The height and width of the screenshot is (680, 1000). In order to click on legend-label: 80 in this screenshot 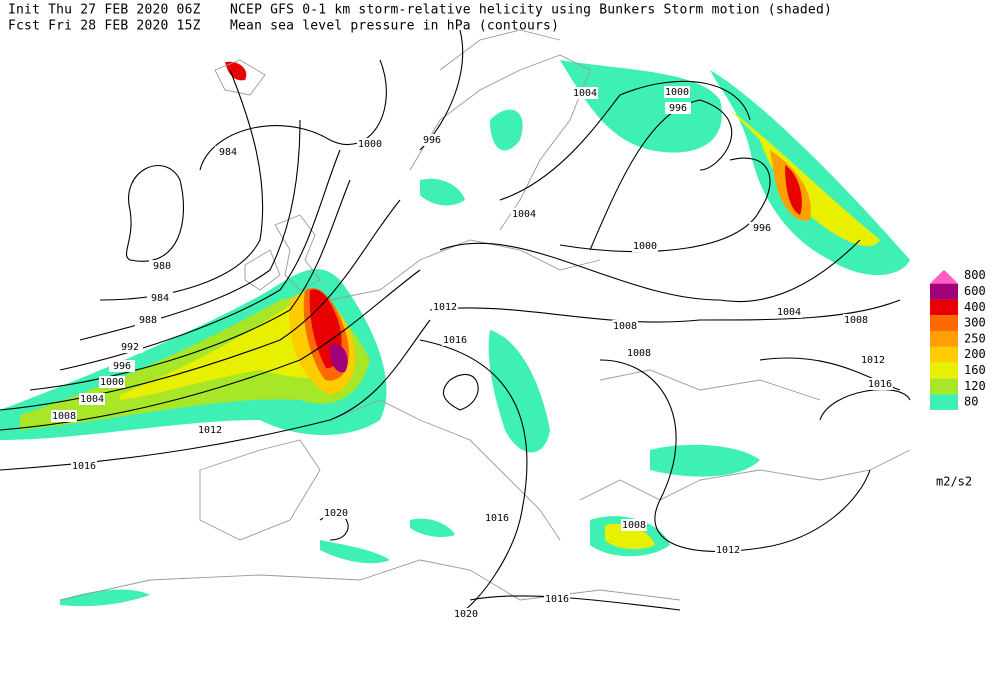, I will do `click(971, 402)`.